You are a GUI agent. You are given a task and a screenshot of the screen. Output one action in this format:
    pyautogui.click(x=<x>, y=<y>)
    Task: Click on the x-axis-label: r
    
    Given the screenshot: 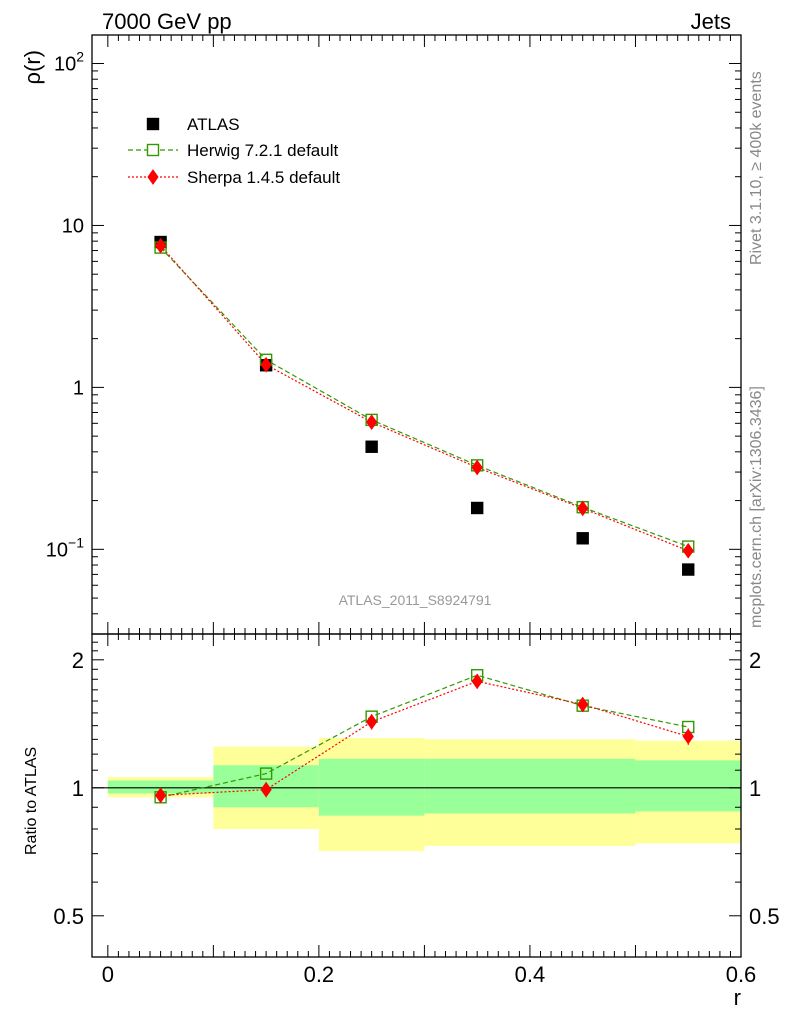 What is the action you would take?
    pyautogui.click(x=737, y=997)
    